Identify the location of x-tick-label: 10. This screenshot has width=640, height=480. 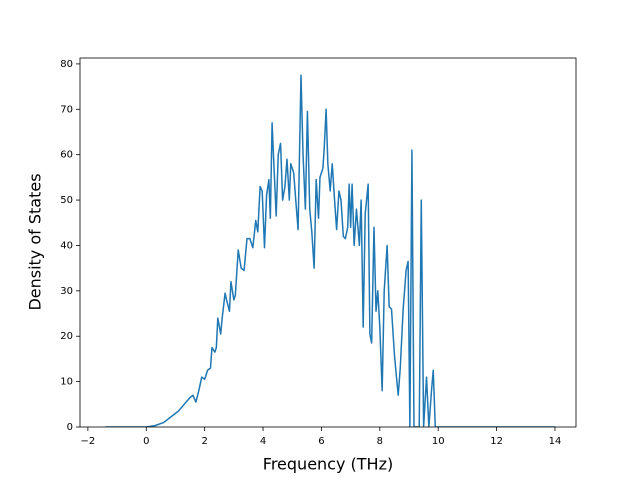
(438, 441).